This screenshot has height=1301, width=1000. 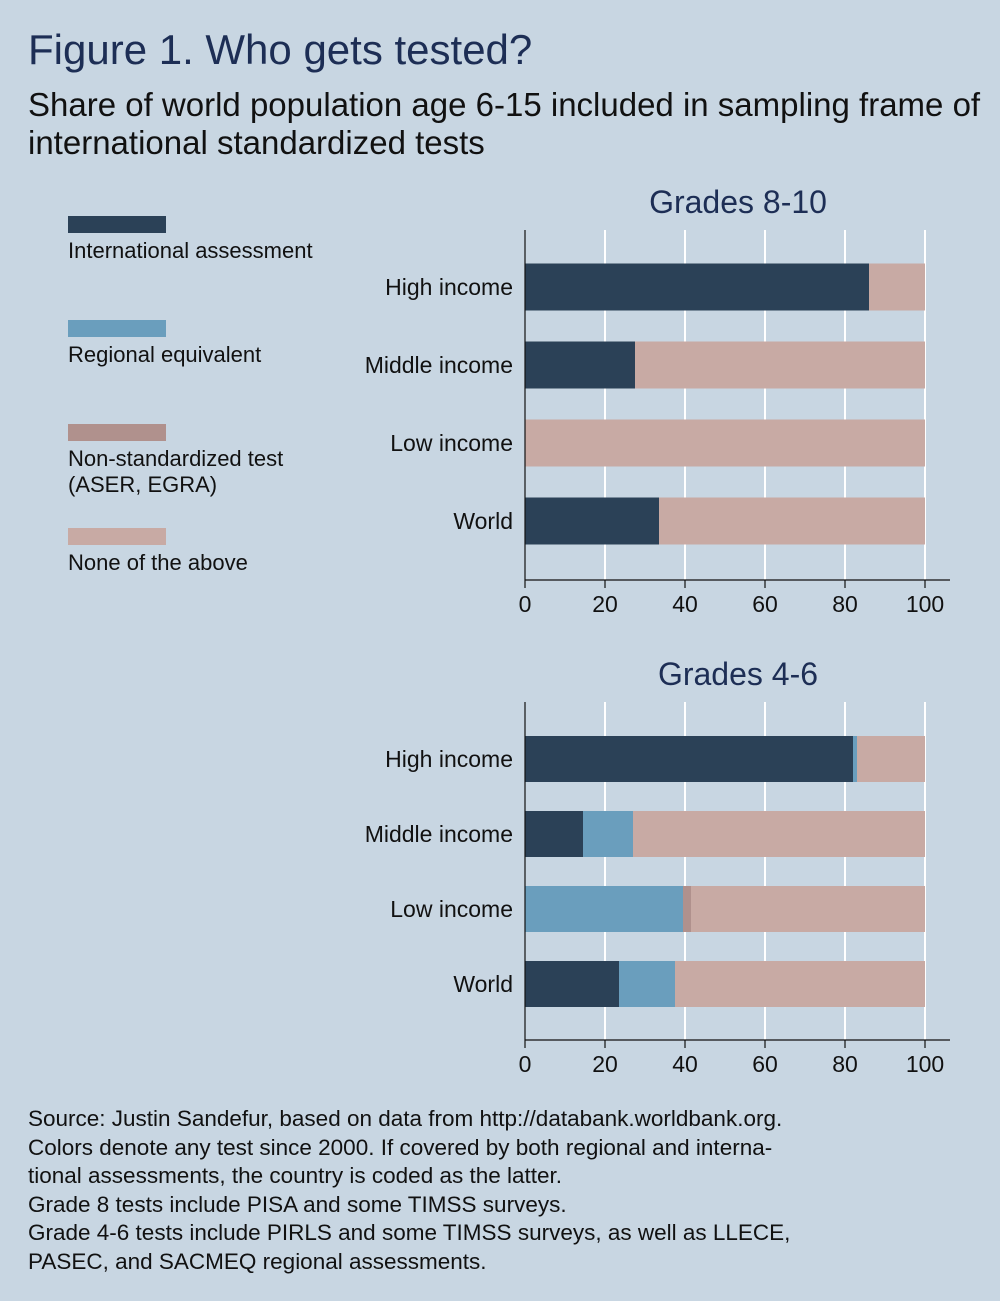 I want to click on legend-label-nonstandardized: Non-standardized test (ASER, EGRA), so click(x=176, y=471).